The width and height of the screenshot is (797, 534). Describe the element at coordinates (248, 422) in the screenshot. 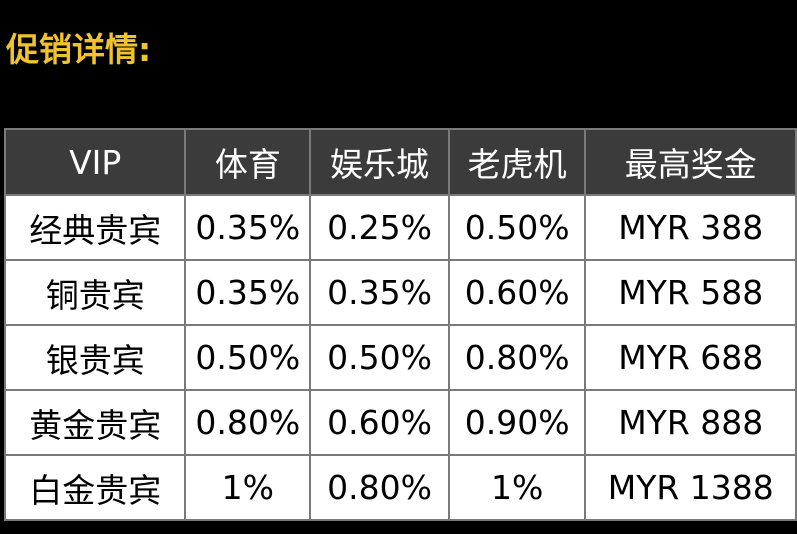

I see `sports-rate-cell: 0.80%` at that location.